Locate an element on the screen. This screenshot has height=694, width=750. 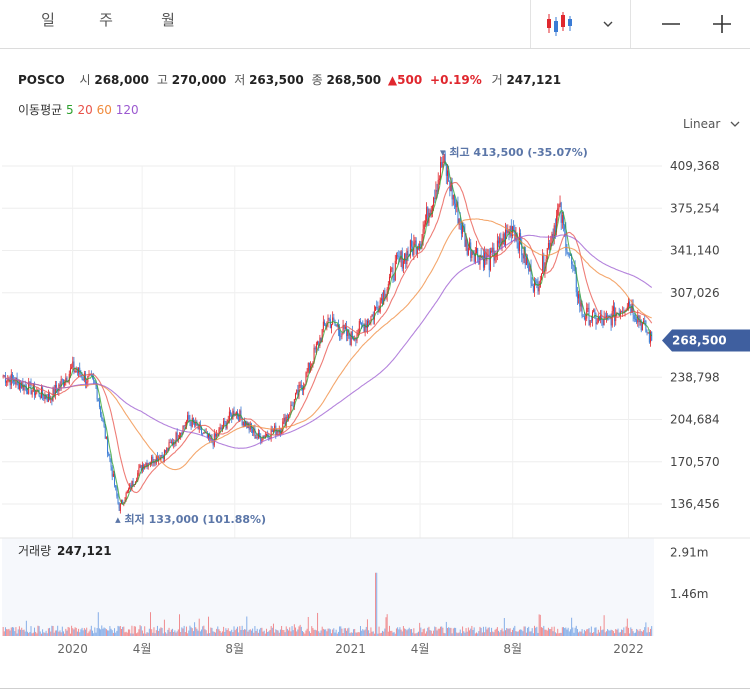
tab-daily: 일 is located at coordinates (48, 20).